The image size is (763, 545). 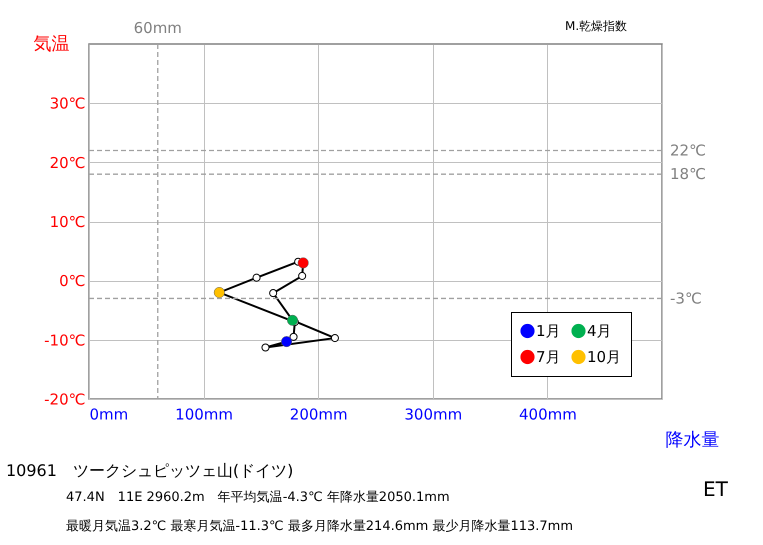 I want to click on x-tick-label: 400mm, so click(x=547, y=415).